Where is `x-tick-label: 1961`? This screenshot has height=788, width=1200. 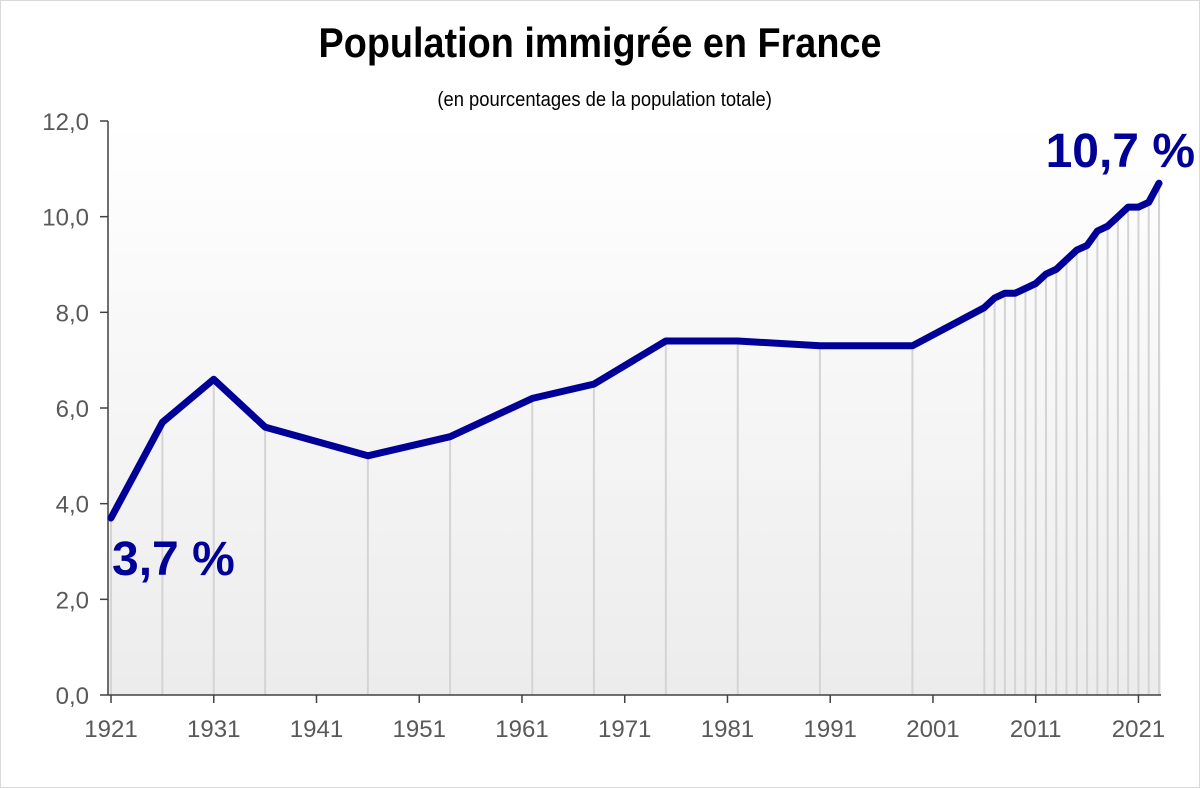
x-tick-label: 1961 is located at coordinates (521, 729).